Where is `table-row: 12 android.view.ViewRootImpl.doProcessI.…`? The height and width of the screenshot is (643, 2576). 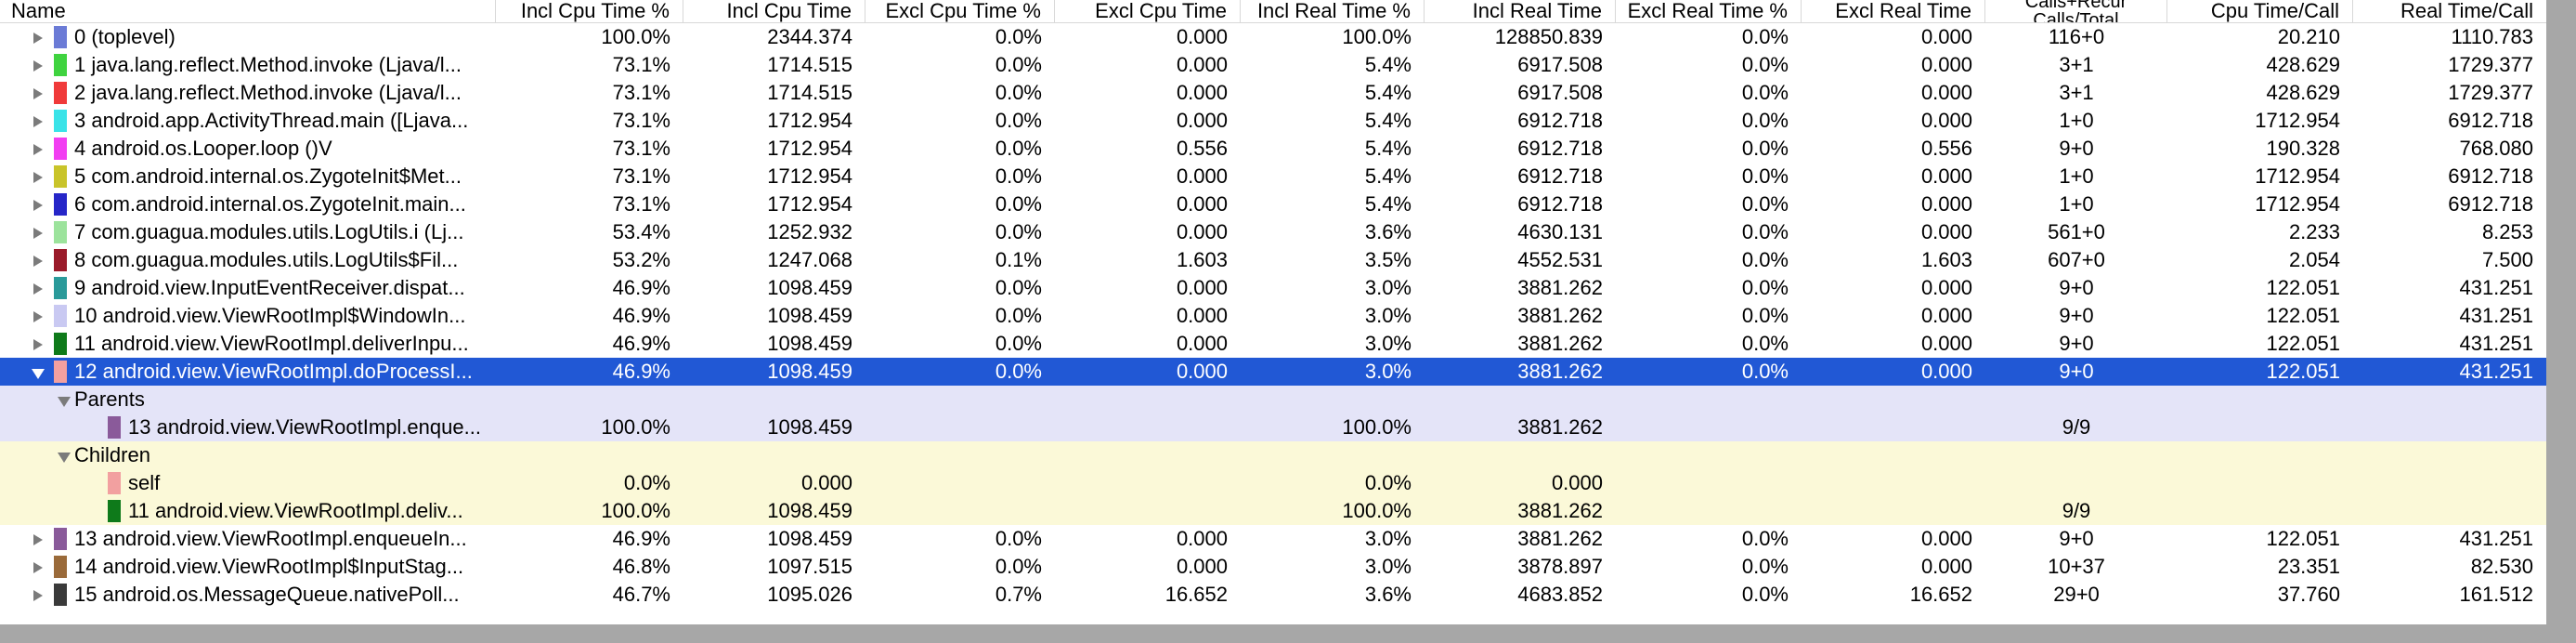 table-row: 12 android.view.ViewRootImpl.doProcessI.… is located at coordinates (1273, 372).